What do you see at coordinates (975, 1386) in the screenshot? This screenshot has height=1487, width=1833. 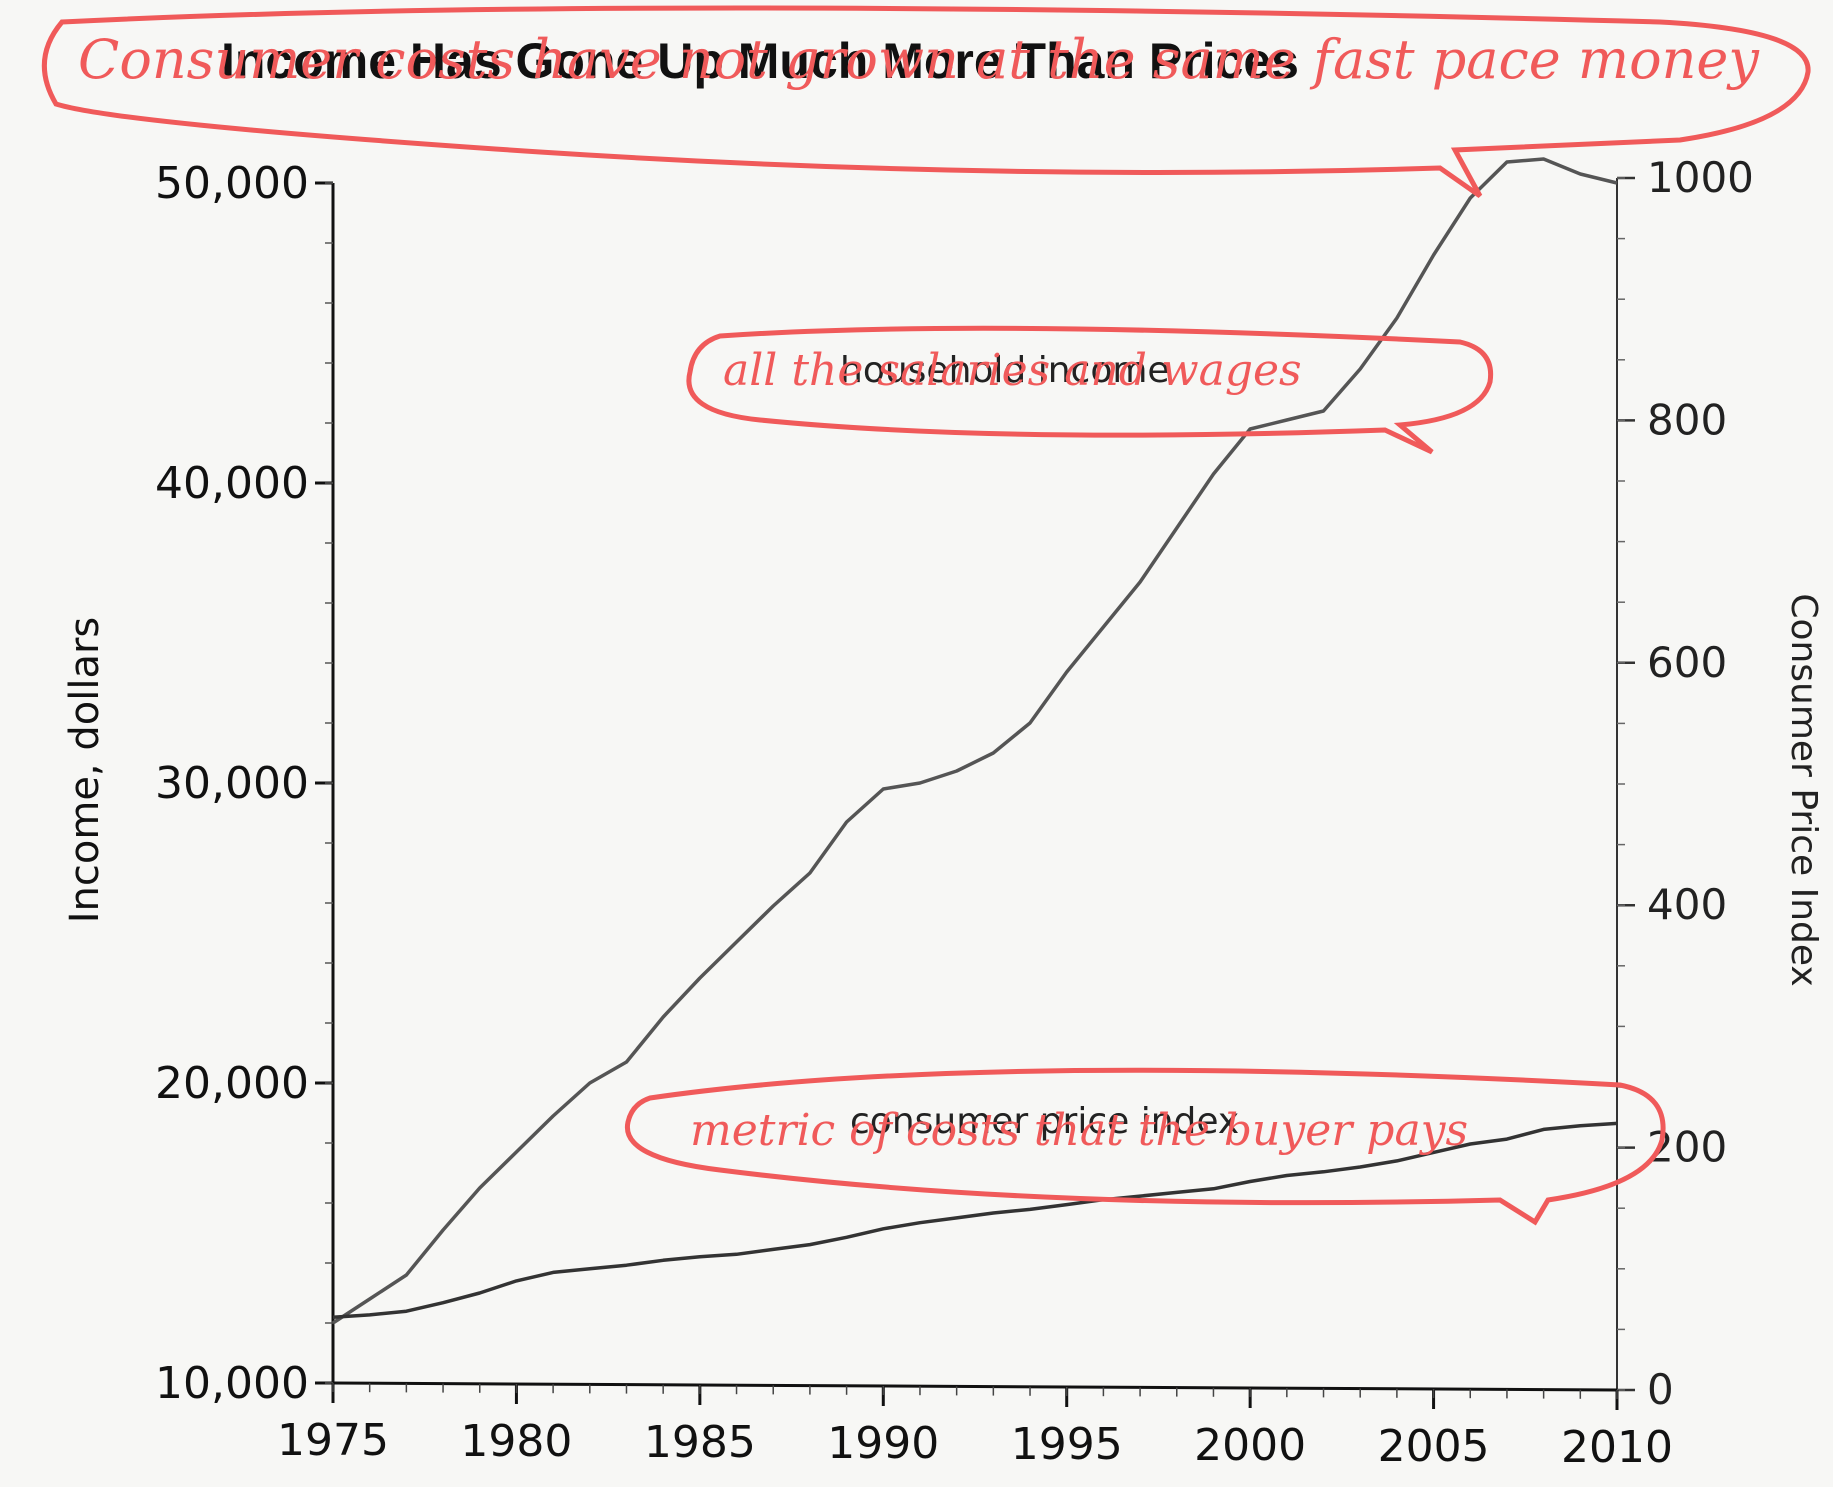 I see `x-axis-line` at bounding box center [975, 1386].